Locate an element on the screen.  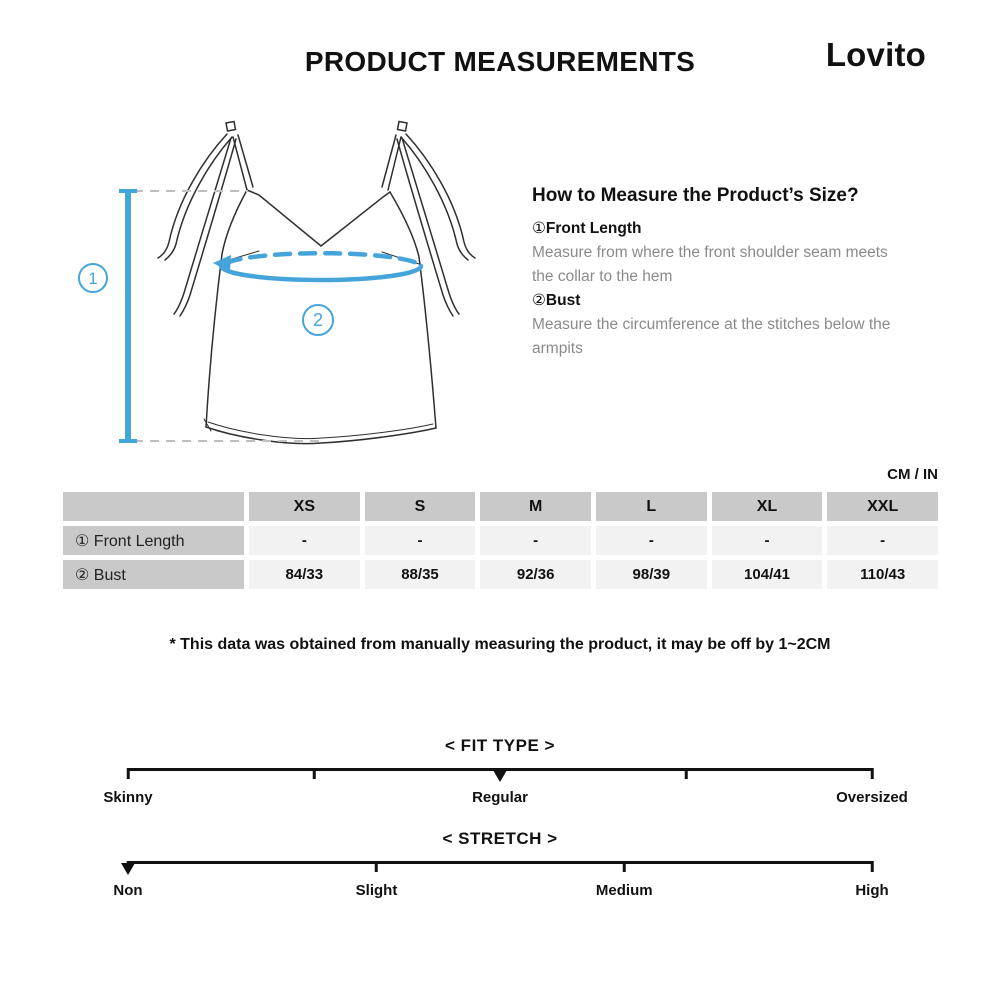
measure-item-title: Bust is located at coordinates (563, 300).